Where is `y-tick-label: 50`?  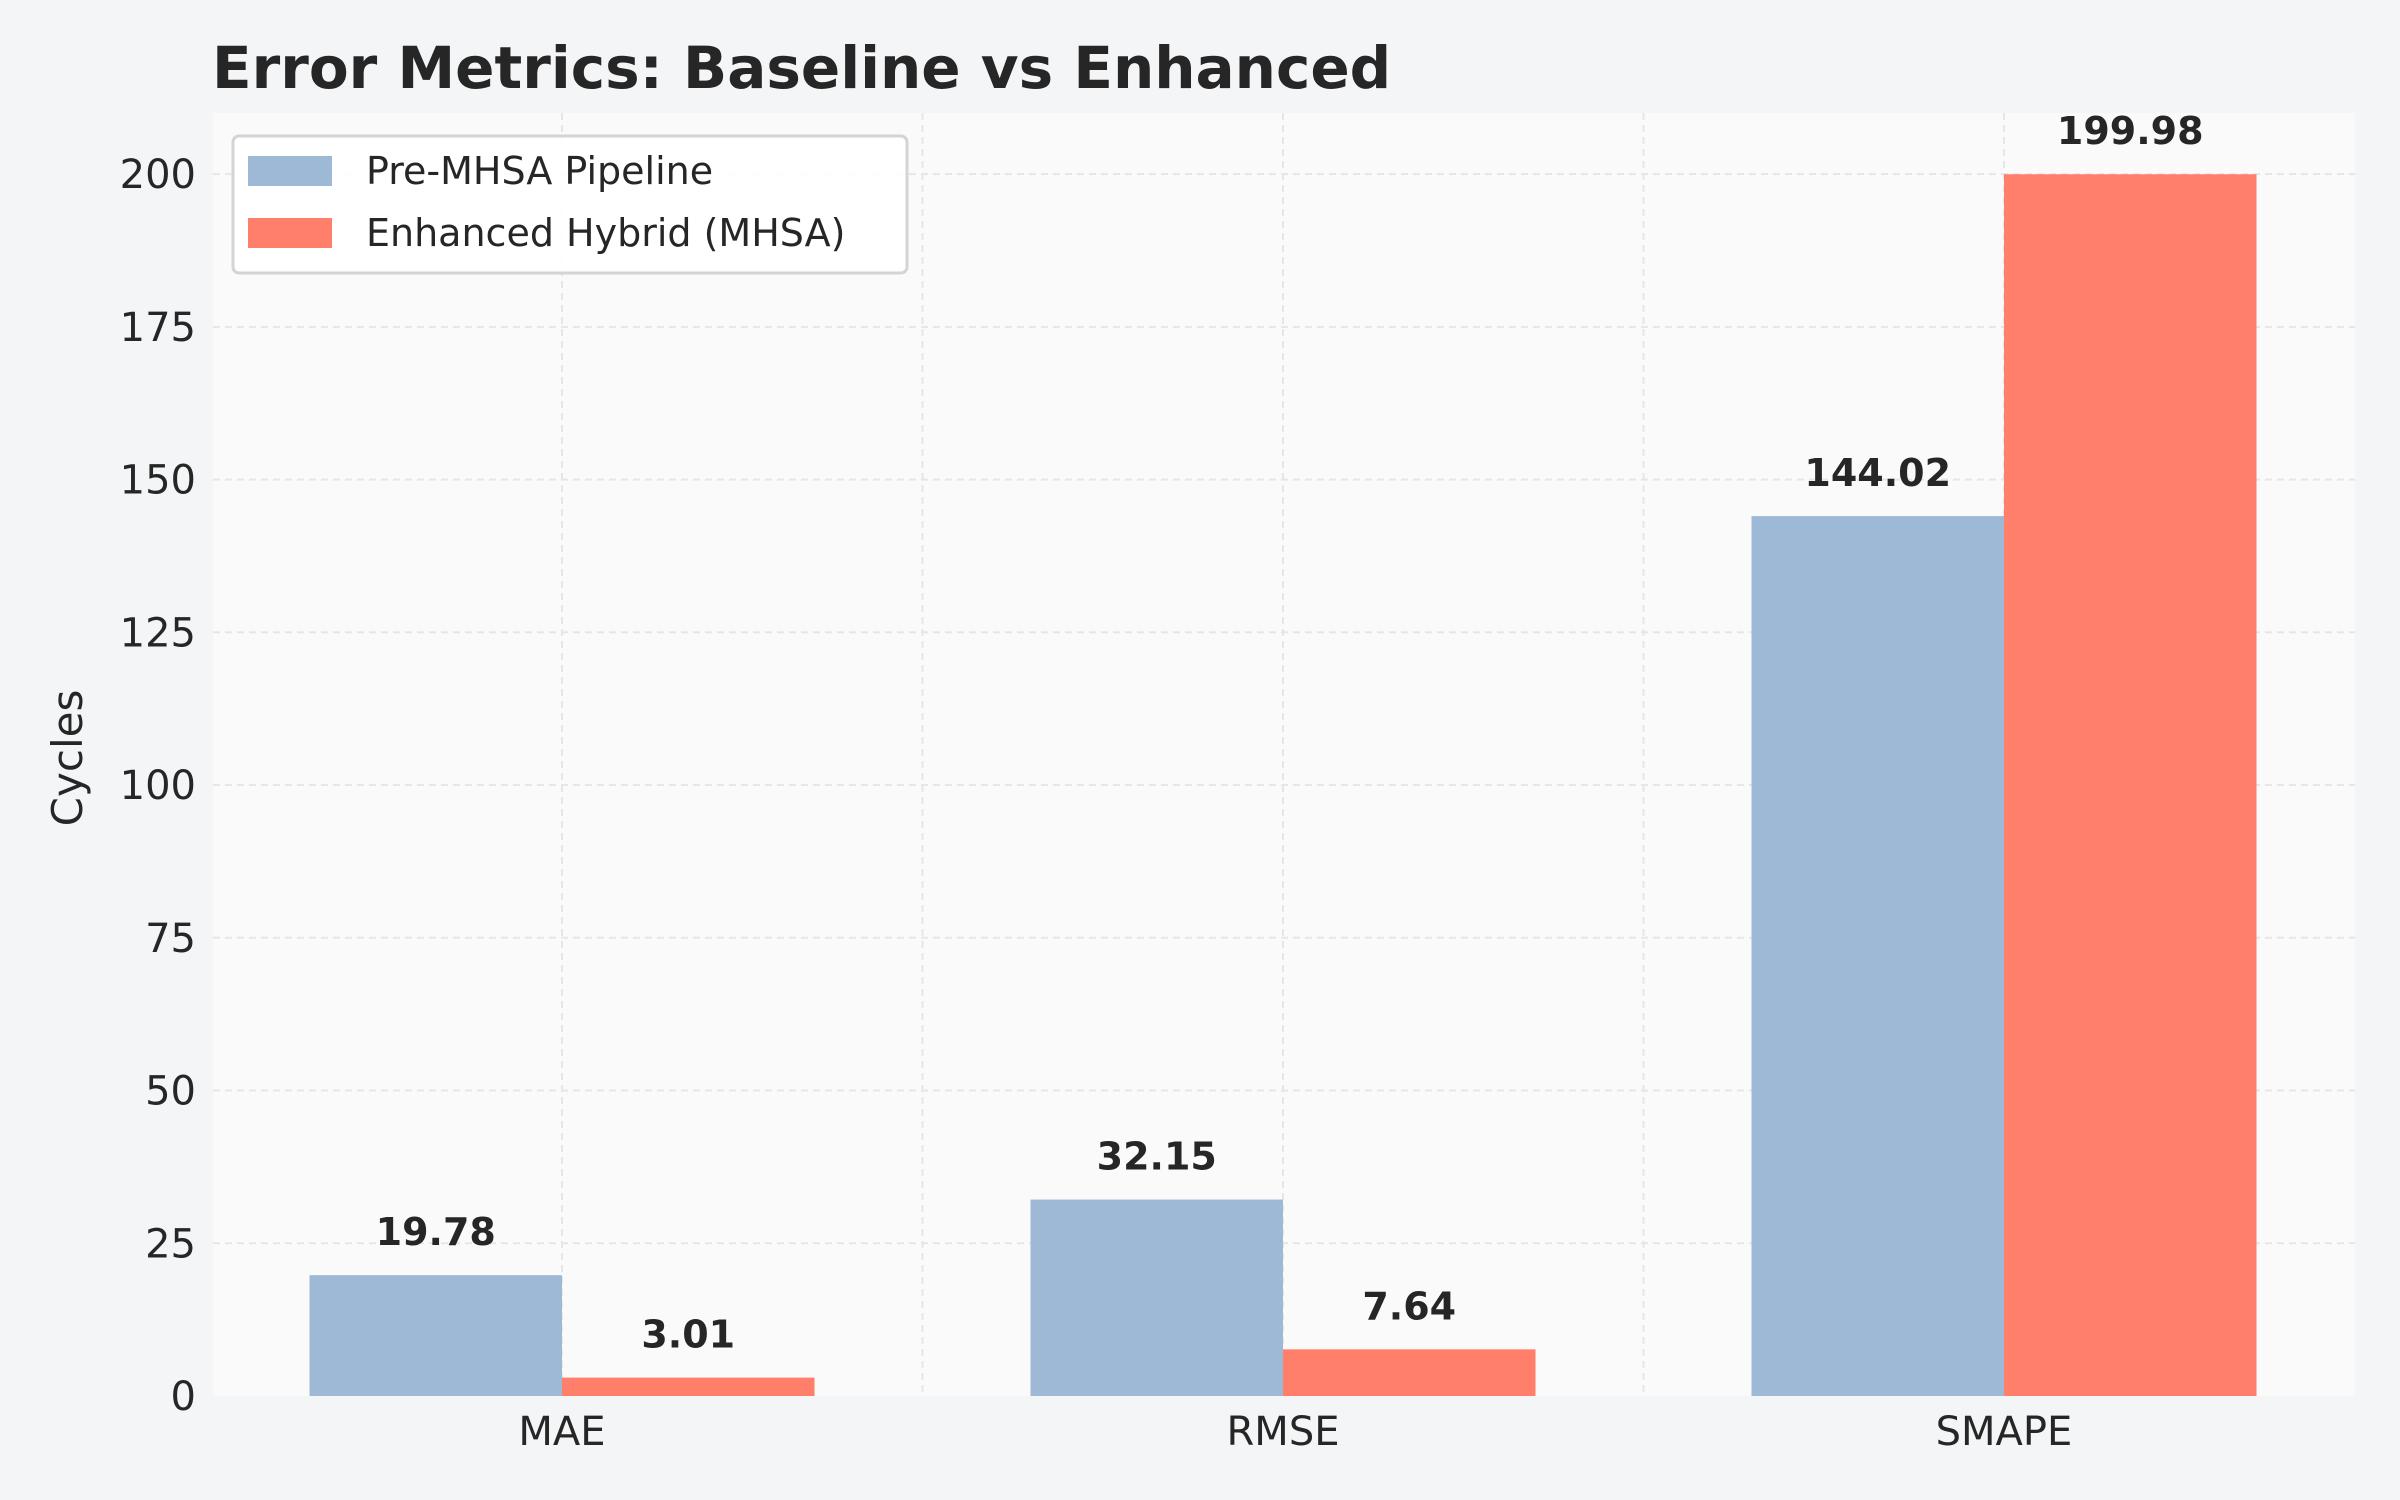
y-tick-label: 50 is located at coordinates (170, 1092).